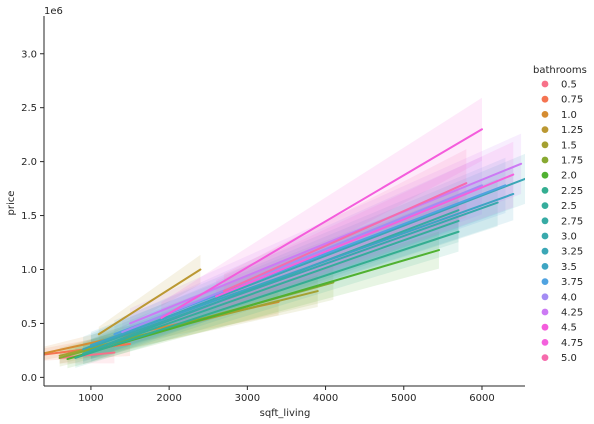 The height and width of the screenshot is (424, 594). I want to click on legend-marker-0.75, so click(545, 99).